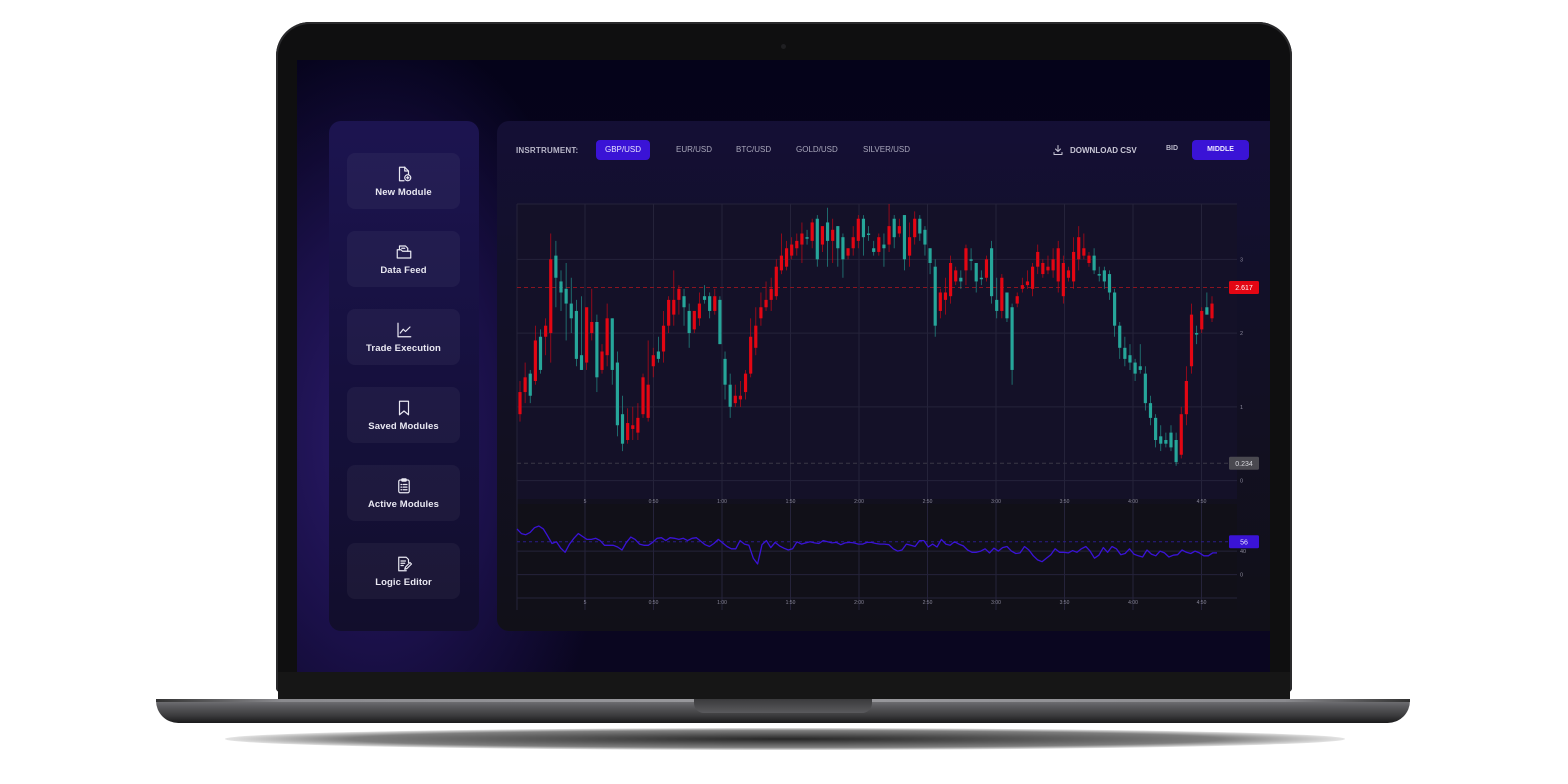 The width and height of the screenshot is (1568, 784). What do you see at coordinates (403, 504) in the screenshot?
I see `sidebar-item-label: Active Modules` at bounding box center [403, 504].